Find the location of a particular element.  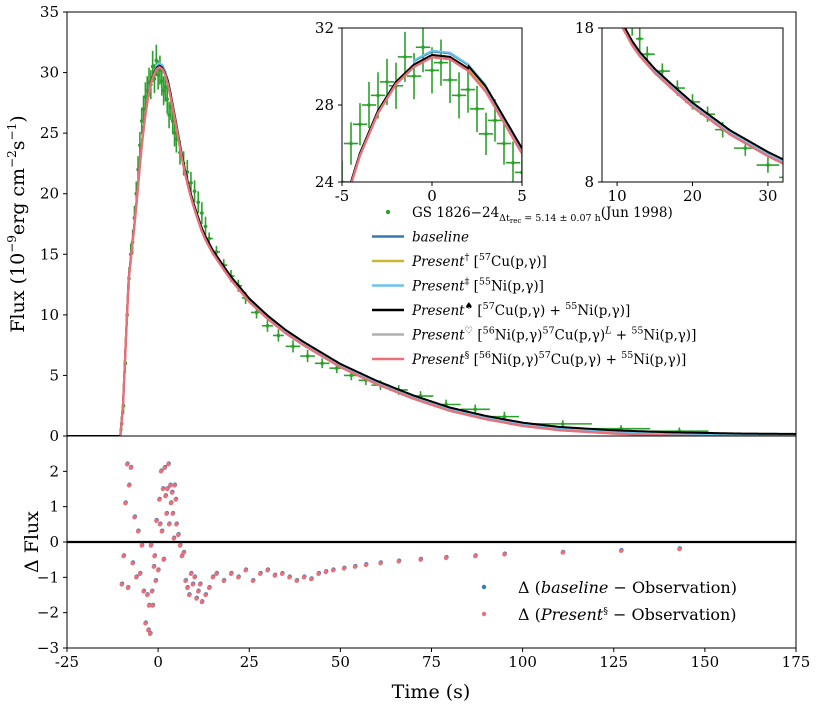

res-ytick-label: 2 is located at coordinates (54, 471).